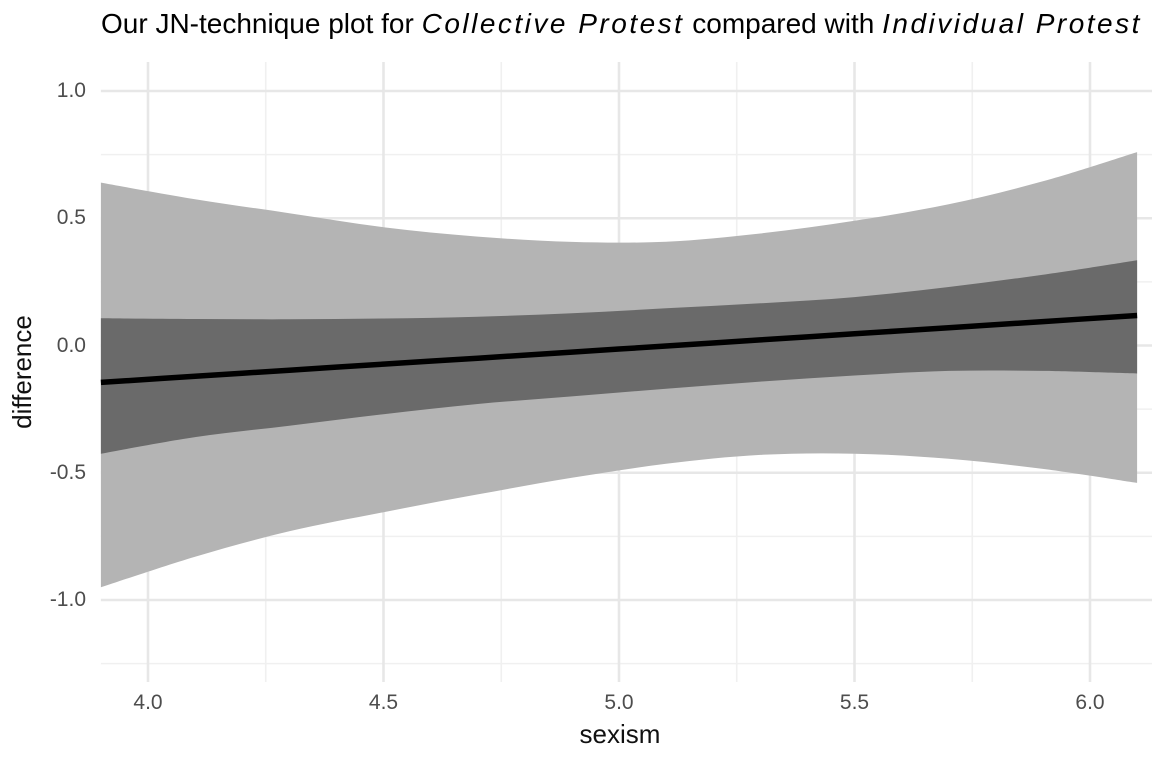 Image resolution: width=1152 pixels, height=768 pixels. I want to click on x-tick-label: 6.0, so click(1090, 702).